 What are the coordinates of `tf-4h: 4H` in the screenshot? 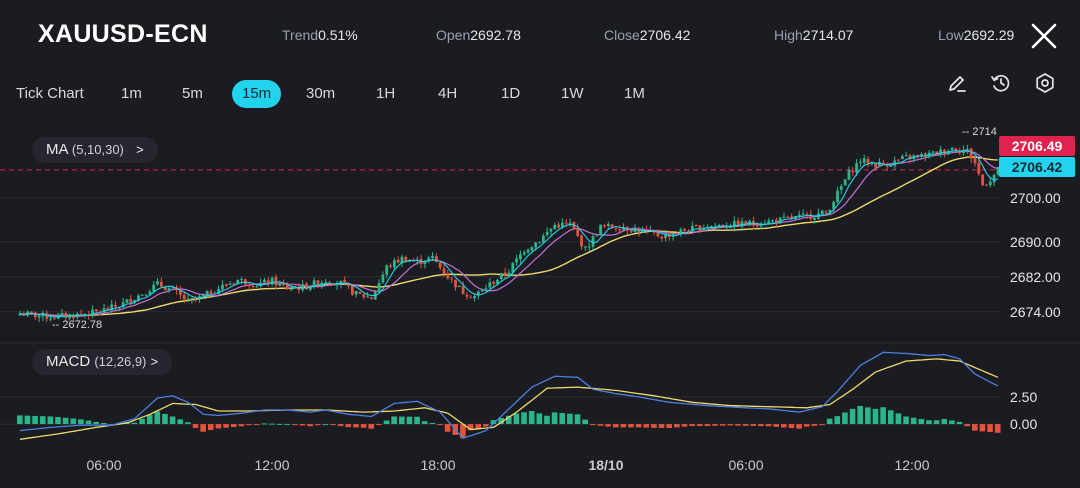 It's located at (448, 93).